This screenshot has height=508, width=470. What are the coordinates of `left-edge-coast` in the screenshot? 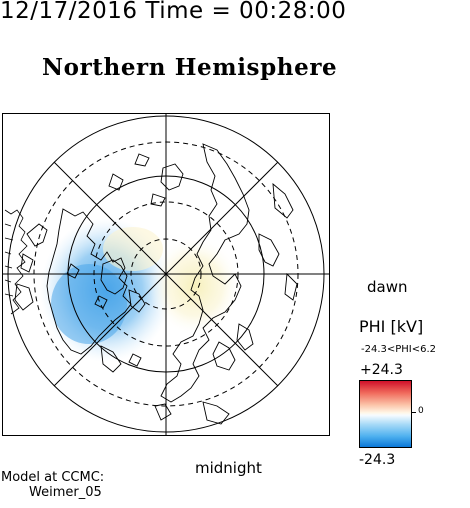 It's located at (16, 262).